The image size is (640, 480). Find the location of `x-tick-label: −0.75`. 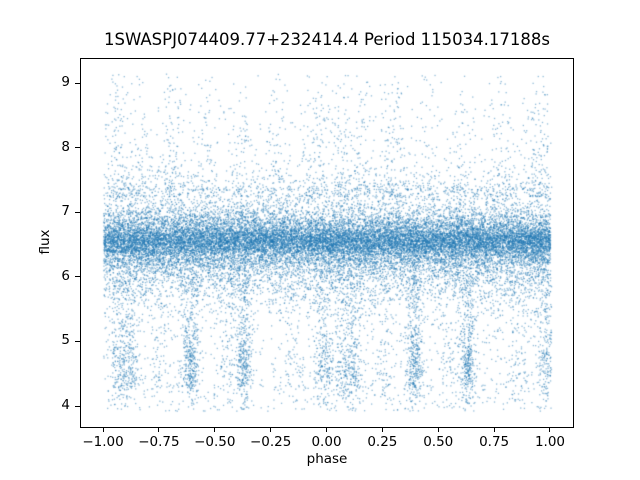

x-tick-label: −0.75 is located at coordinates (159, 442).